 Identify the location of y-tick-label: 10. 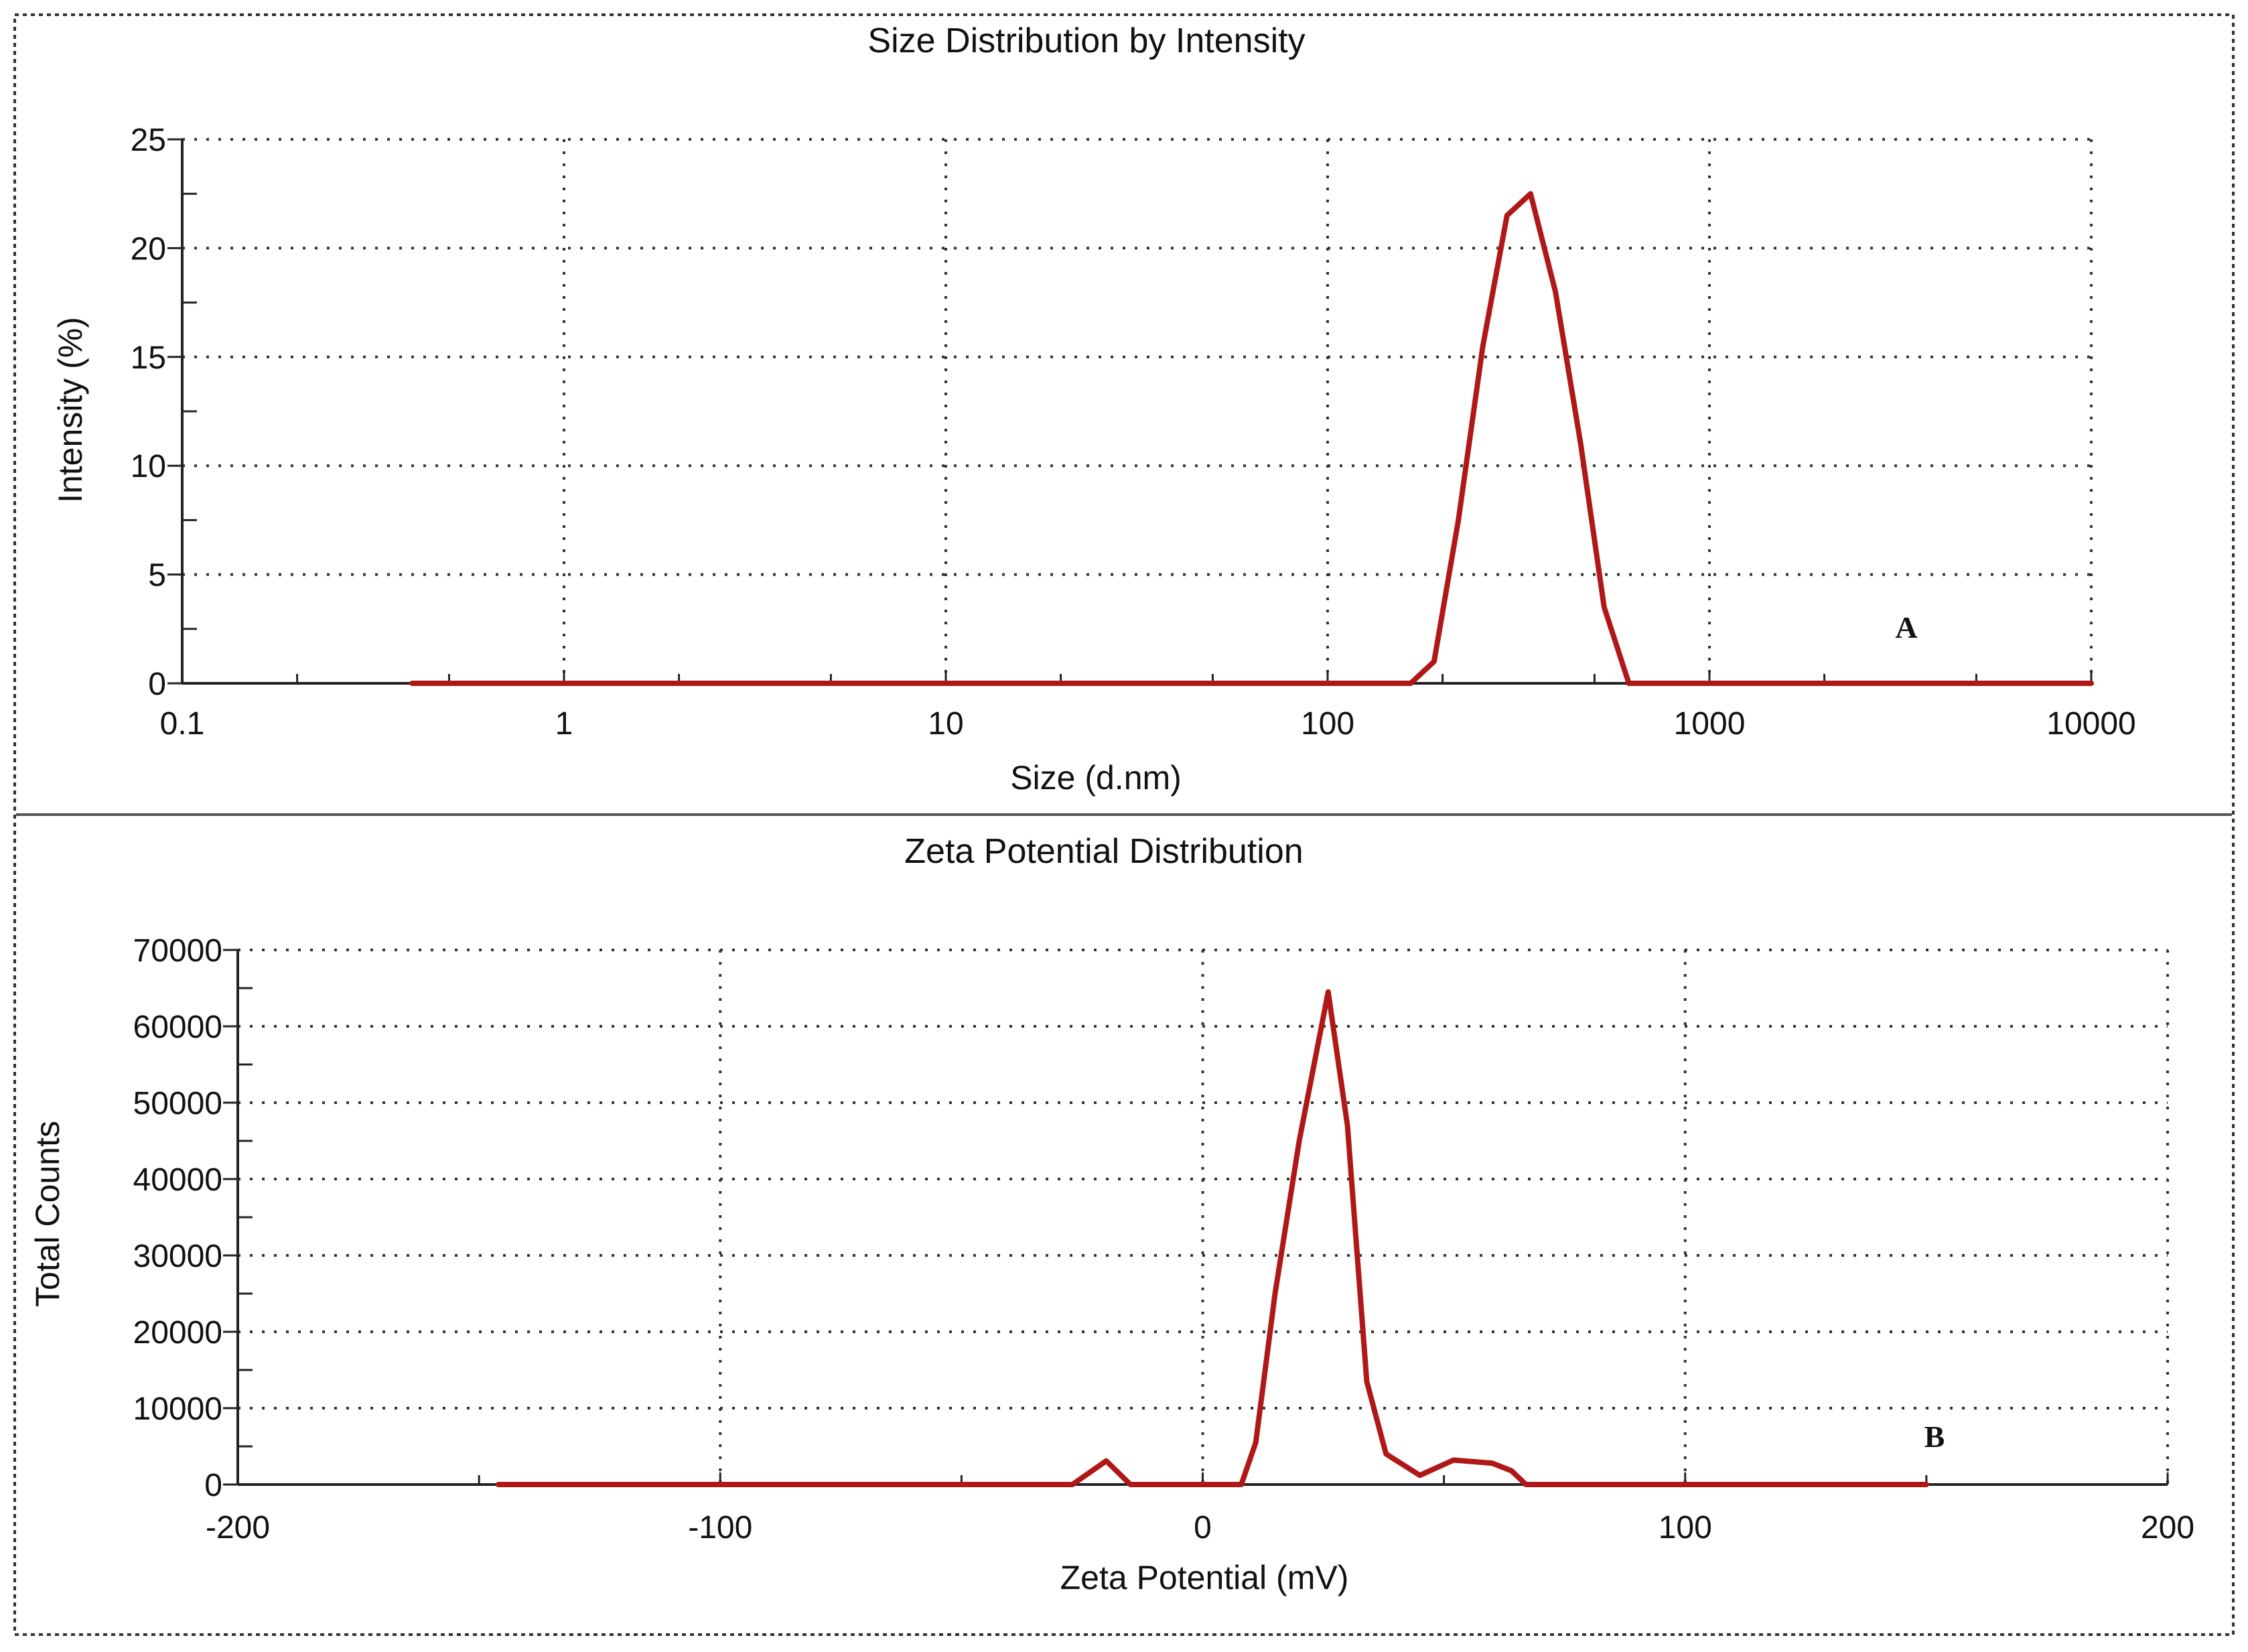
(148, 466).